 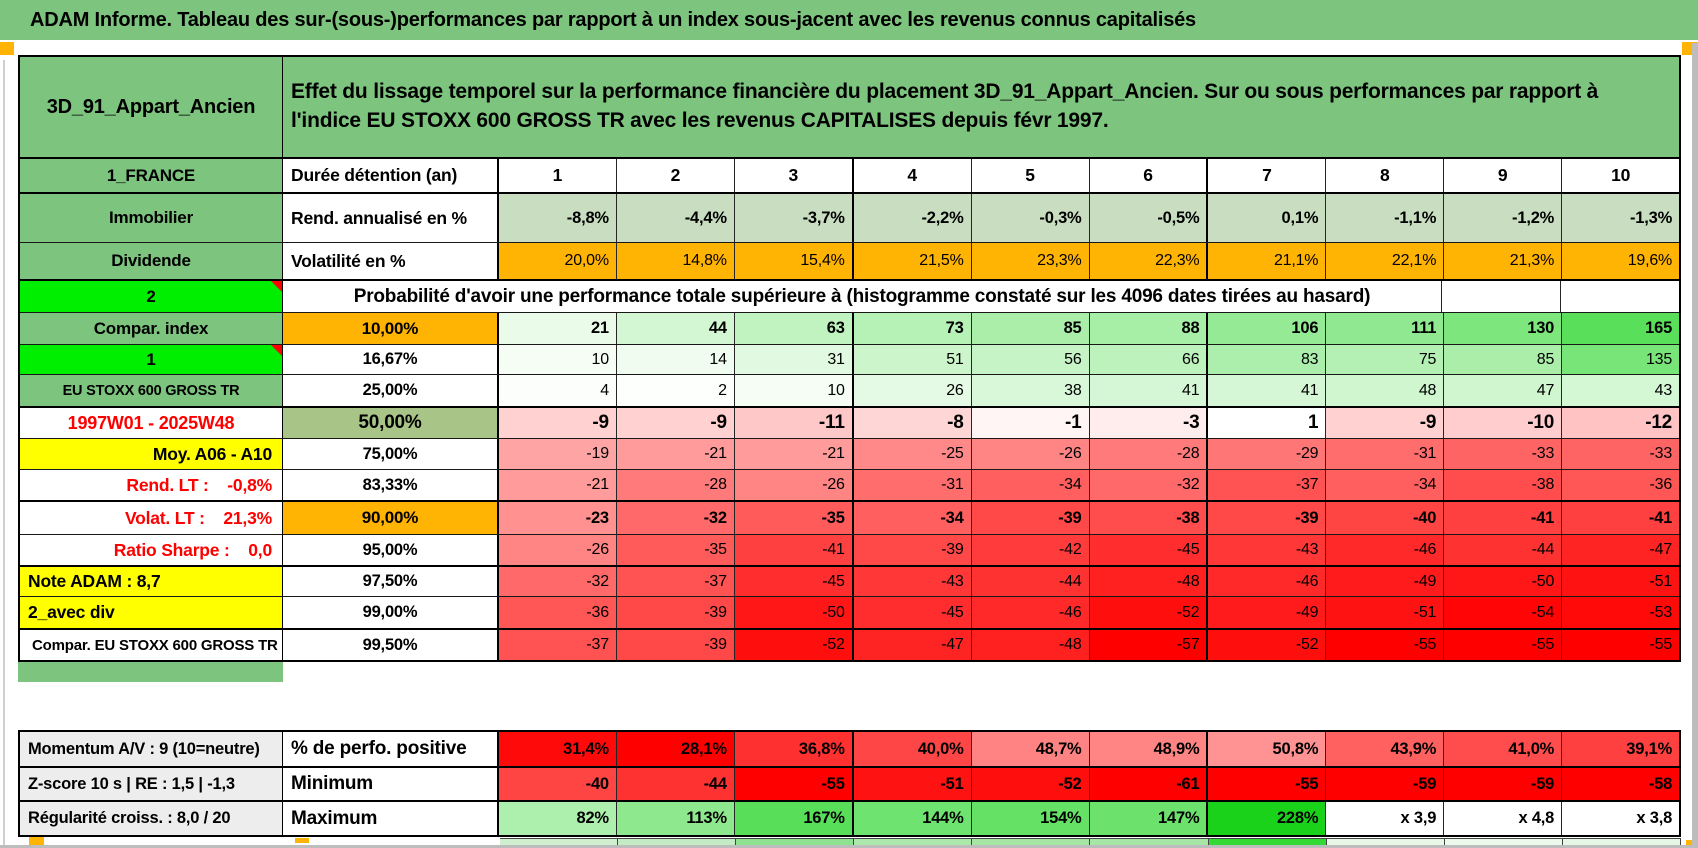 What do you see at coordinates (151, 423) in the screenshot?
I see `row-label-p50: 1997W01 - 2025W48` at bounding box center [151, 423].